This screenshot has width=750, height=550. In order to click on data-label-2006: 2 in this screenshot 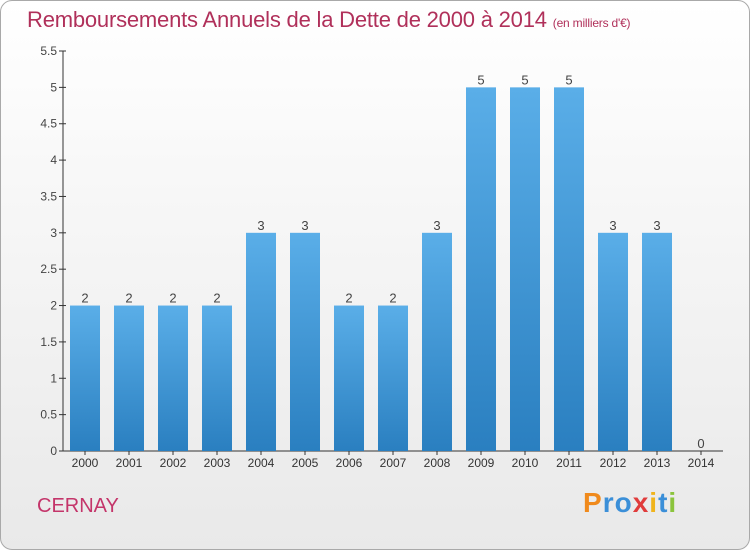, I will do `click(348, 298)`.